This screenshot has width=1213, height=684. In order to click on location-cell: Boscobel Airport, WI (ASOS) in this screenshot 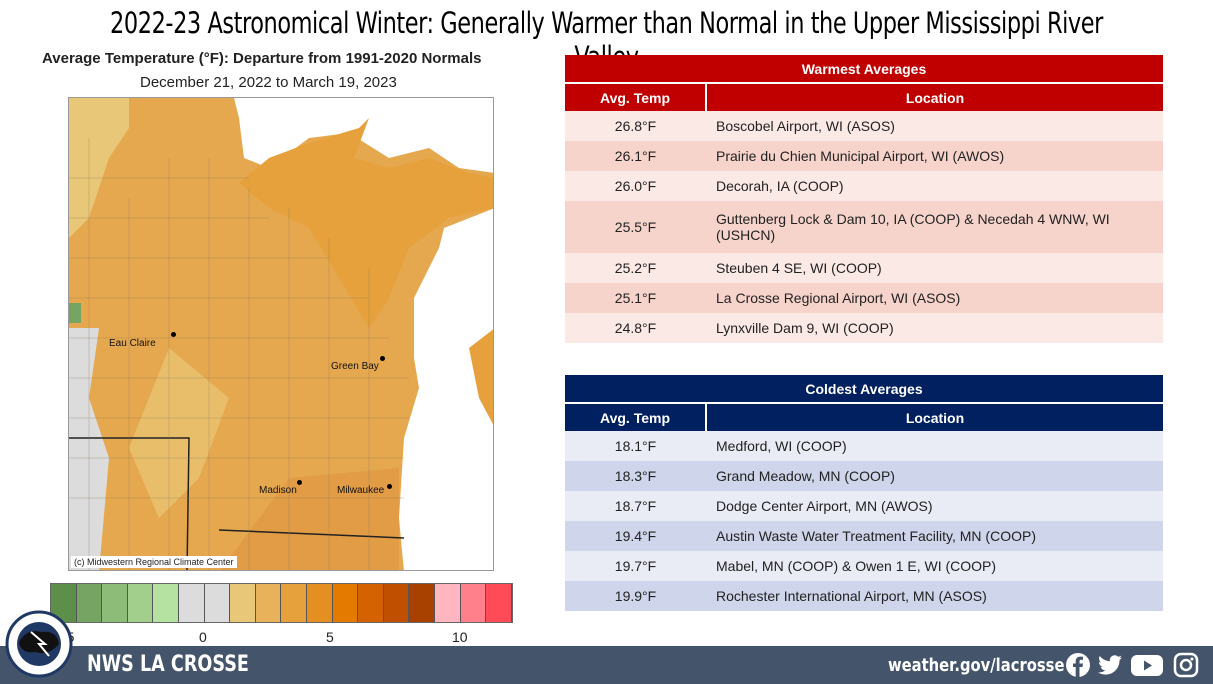, I will do `click(934, 126)`.